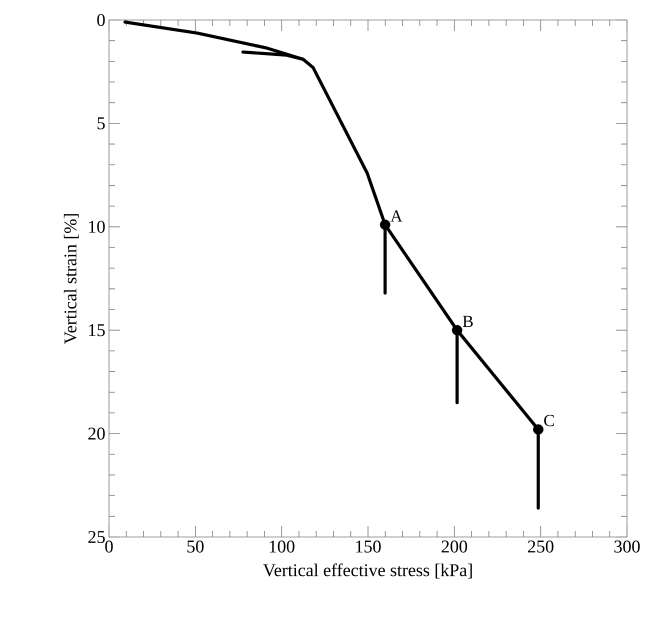 The image size is (653, 621). Describe the element at coordinates (396, 216) in the screenshot. I see `annotation: A` at that location.